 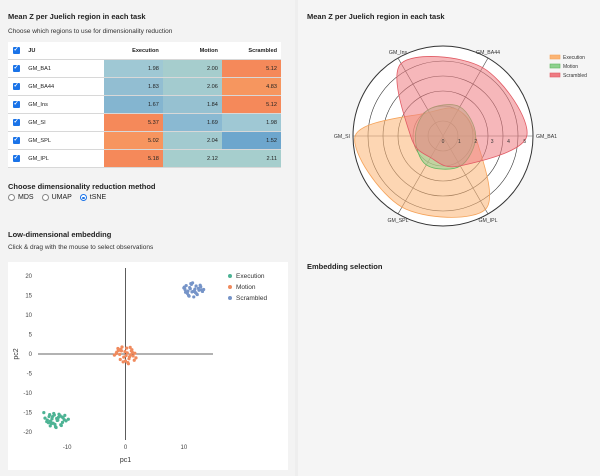 What do you see at coordinates (251, 51) in the screenshot?
I see `column-header-scrambled: Scrambled` at bounding box center [251, 51].